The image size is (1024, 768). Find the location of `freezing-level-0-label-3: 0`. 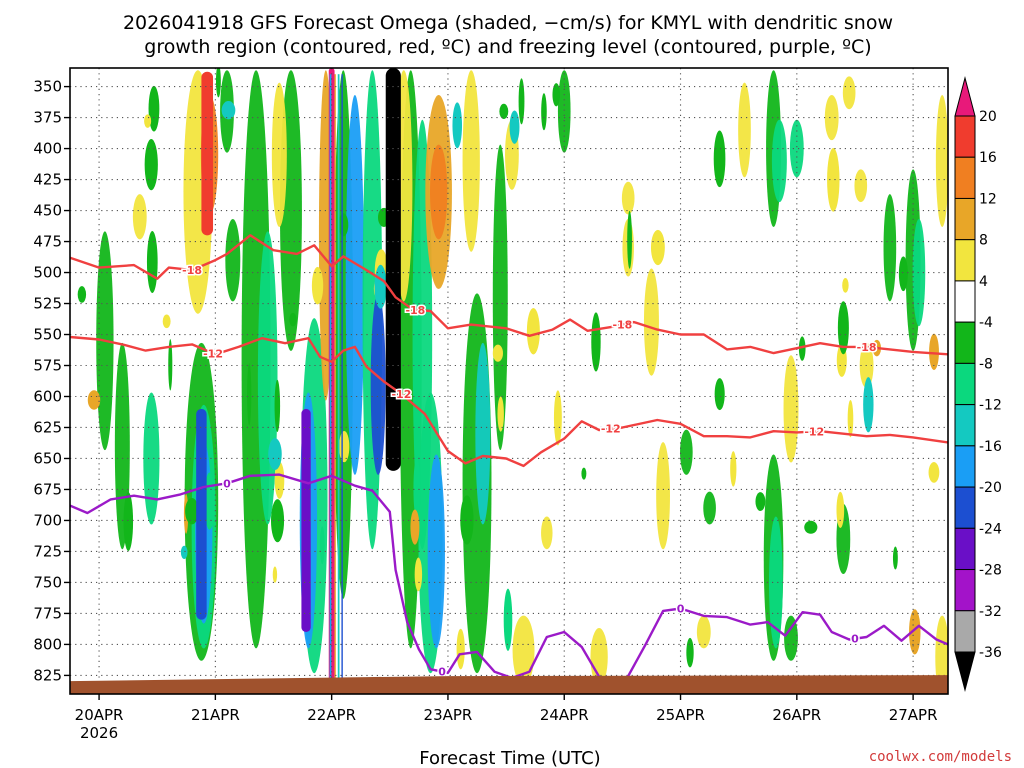

freezing-level-0-label-3: 0 is located at coordinates (442, 672).